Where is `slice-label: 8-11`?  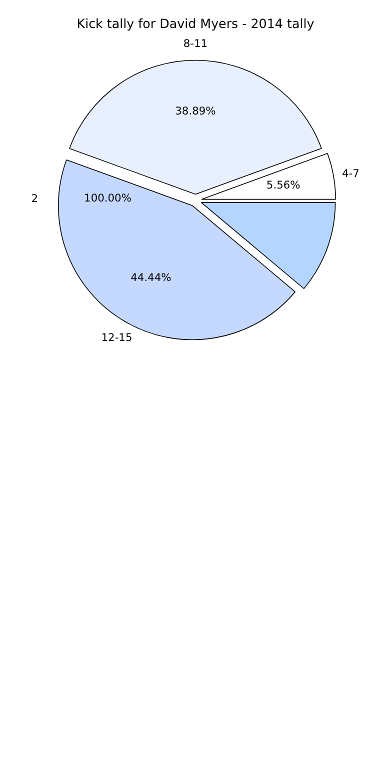 slice-label: 8-11 is located at coordinates (195, 43).